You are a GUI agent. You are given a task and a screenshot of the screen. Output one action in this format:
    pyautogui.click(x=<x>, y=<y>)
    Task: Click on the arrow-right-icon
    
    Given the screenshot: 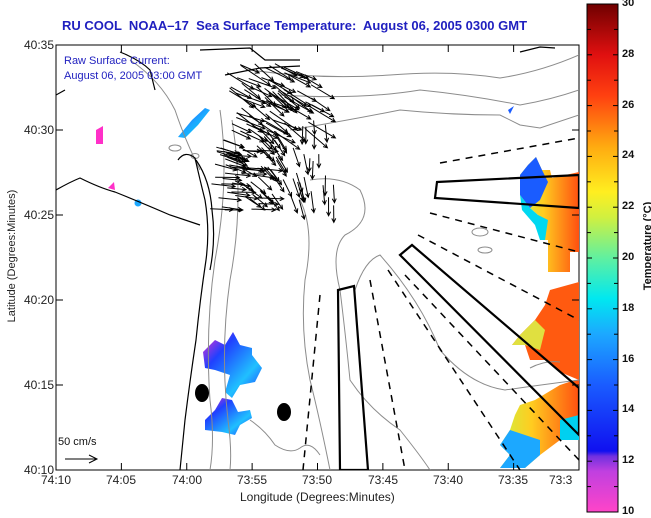 What is the action you would take?
    pyautogui.click(x=82, y=459)
    